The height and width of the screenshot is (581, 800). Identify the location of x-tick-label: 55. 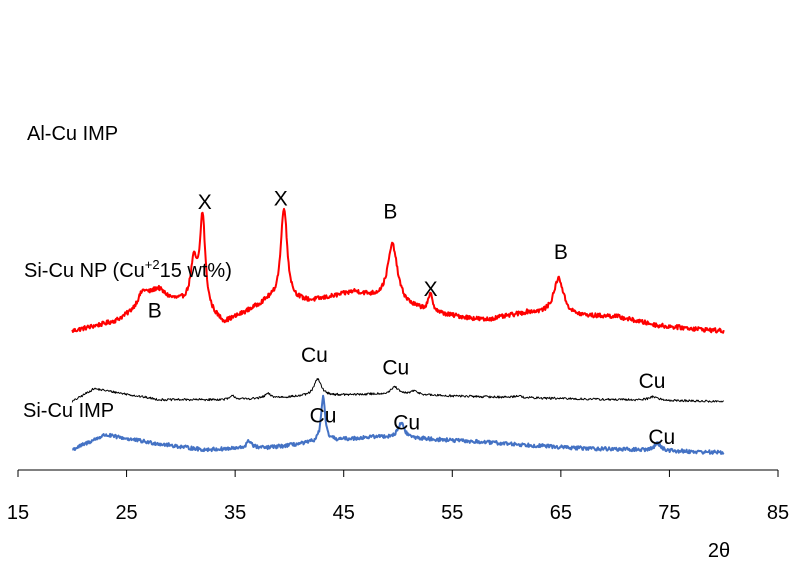
(452, 513).